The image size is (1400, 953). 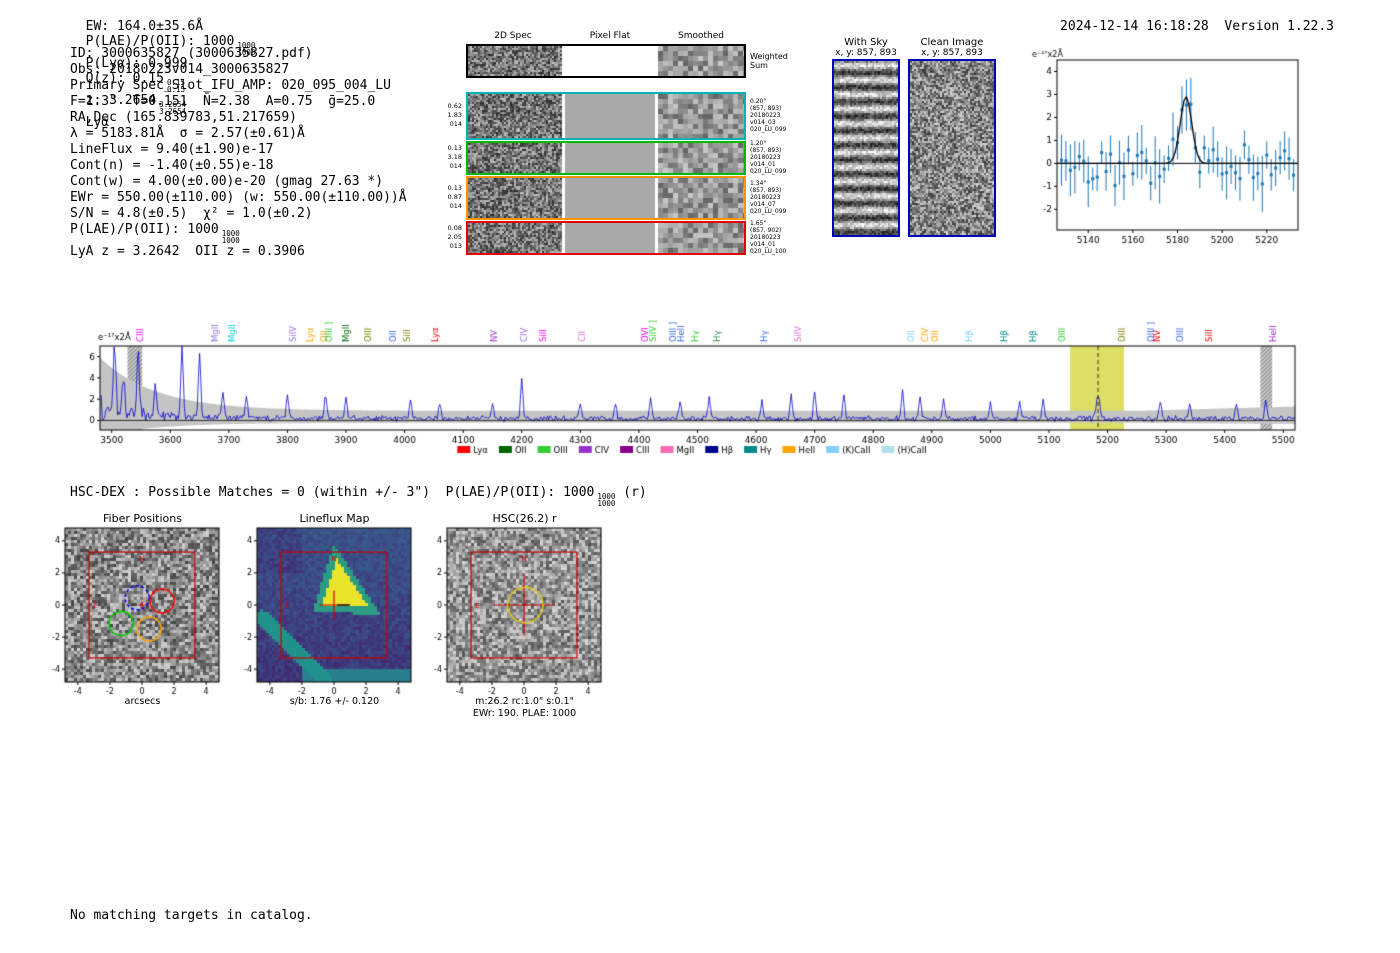 What do you see at coordinates (524, 713) in the screenshot?
I see `hsc-r-xlabel2: EWr: 190. PLAE: 1000` at bounding box center [524, 713].